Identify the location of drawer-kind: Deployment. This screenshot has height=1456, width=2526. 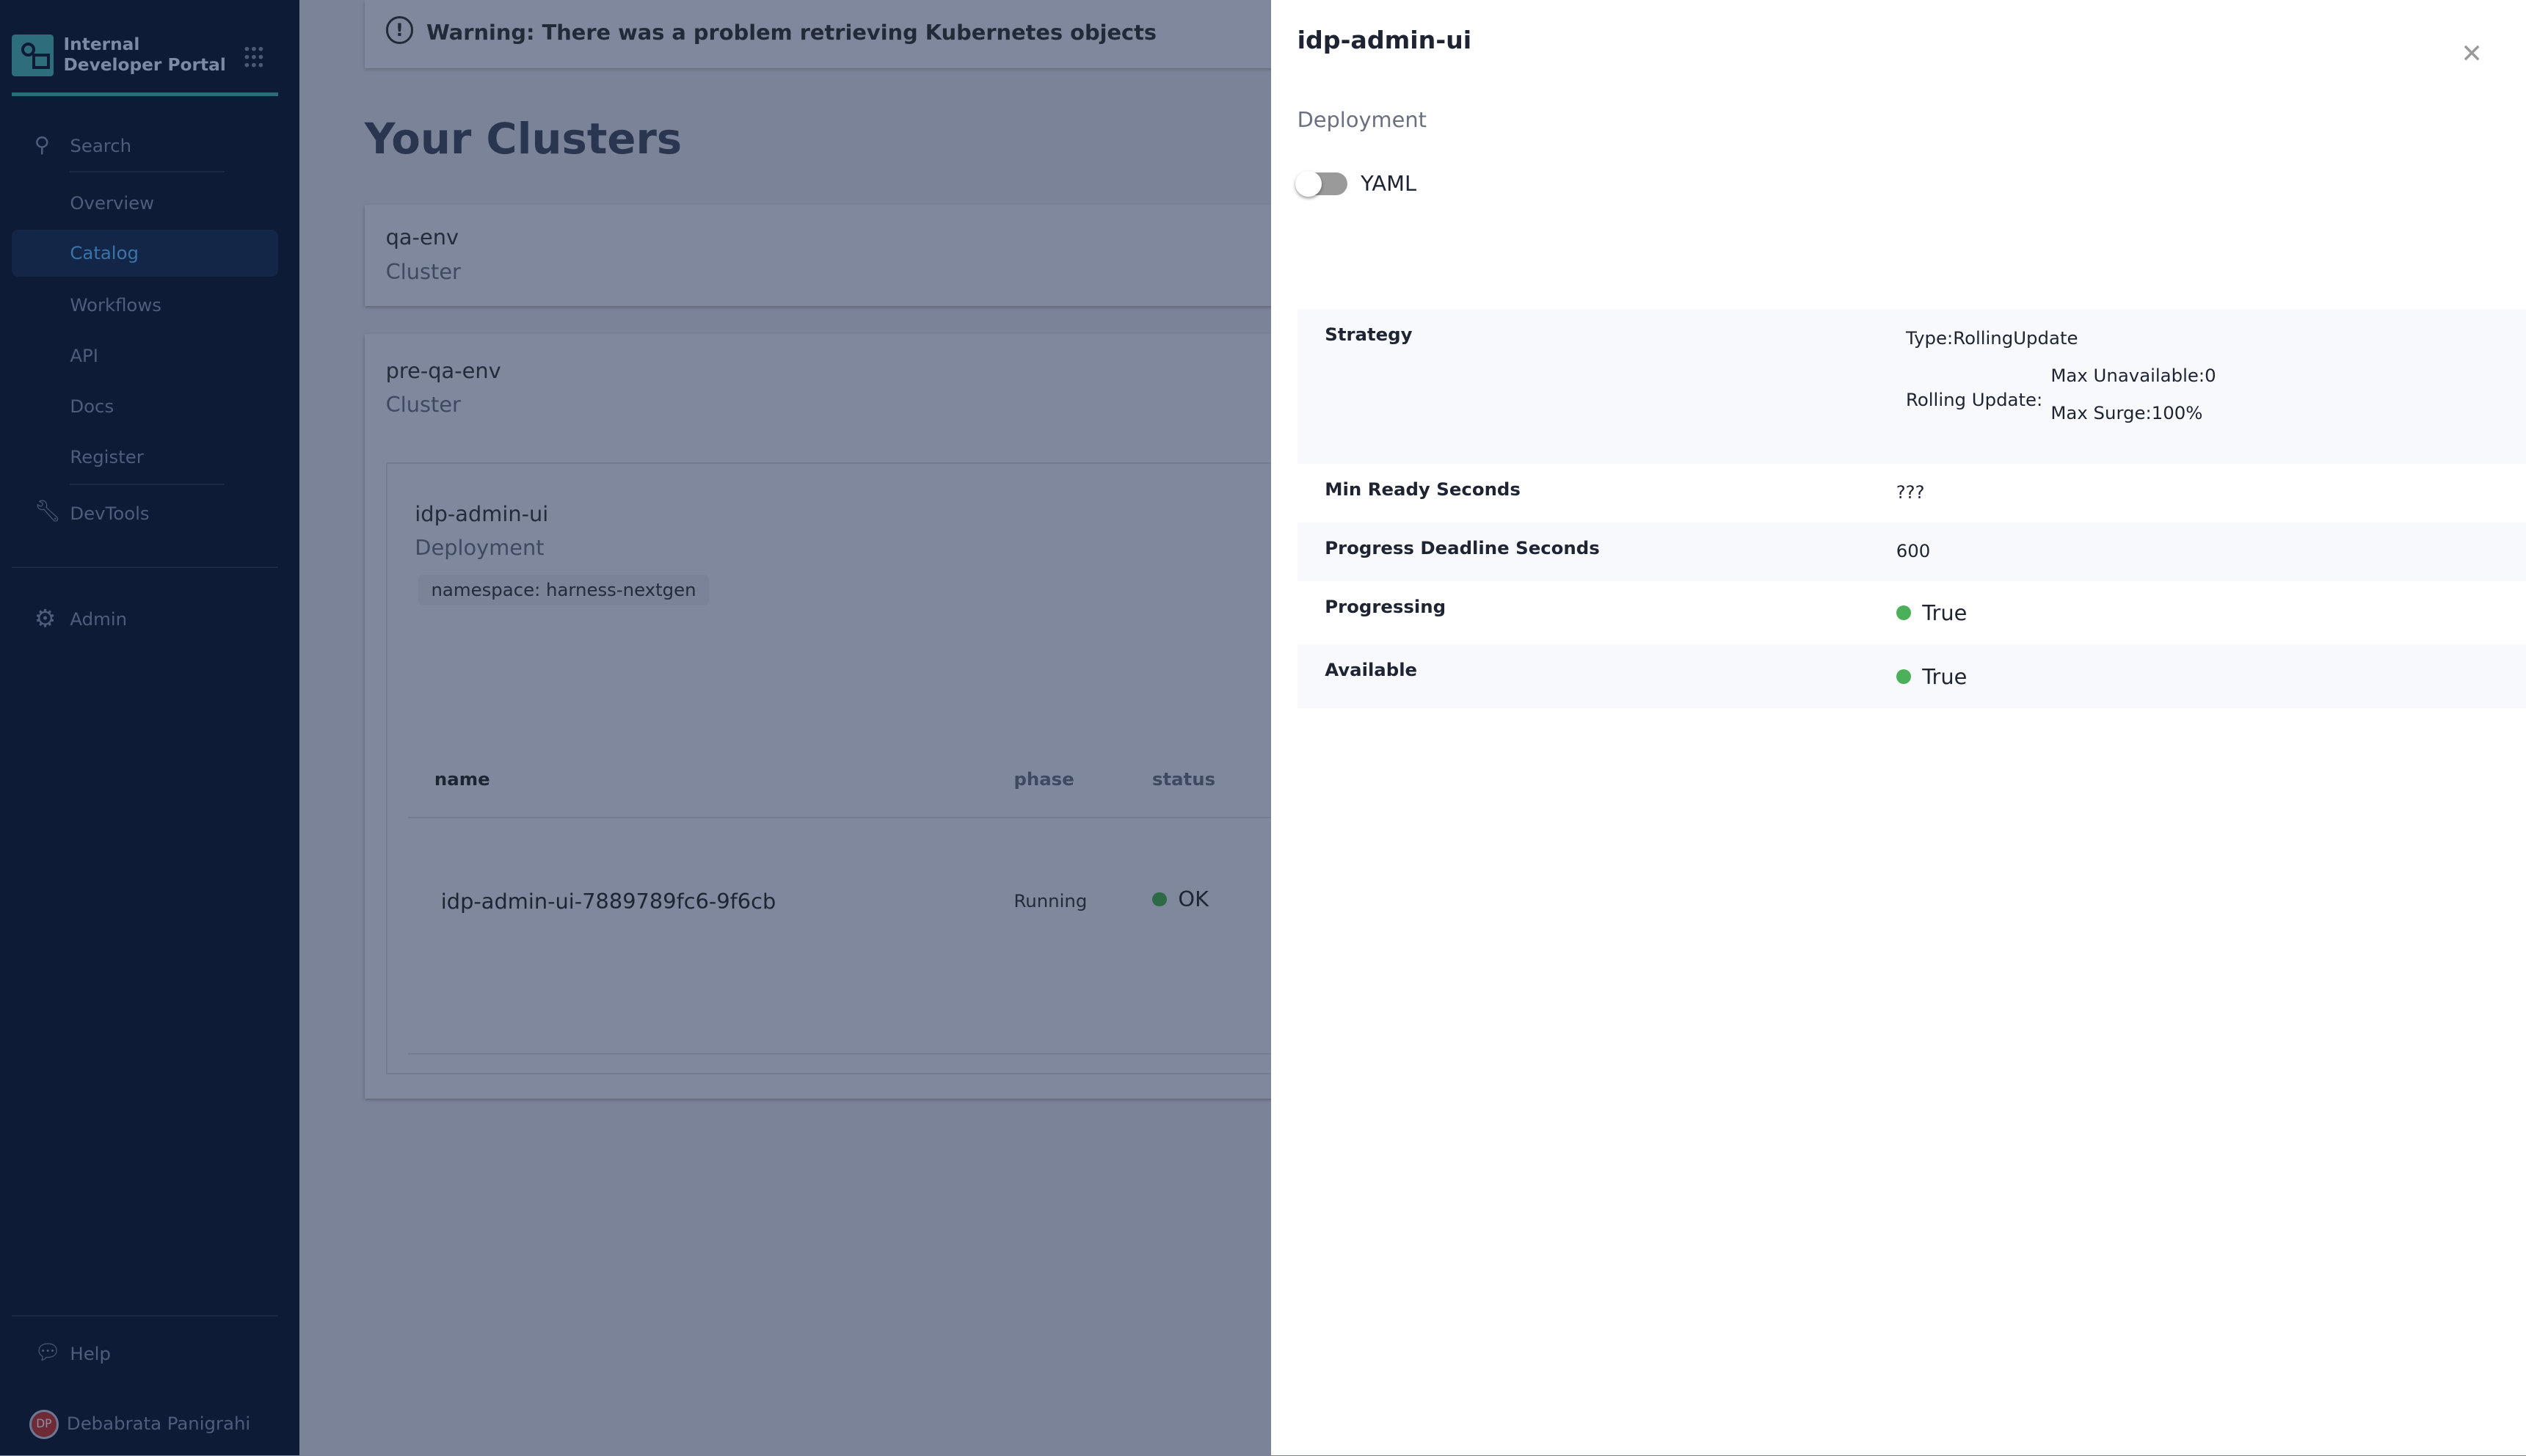
(1362, 120).